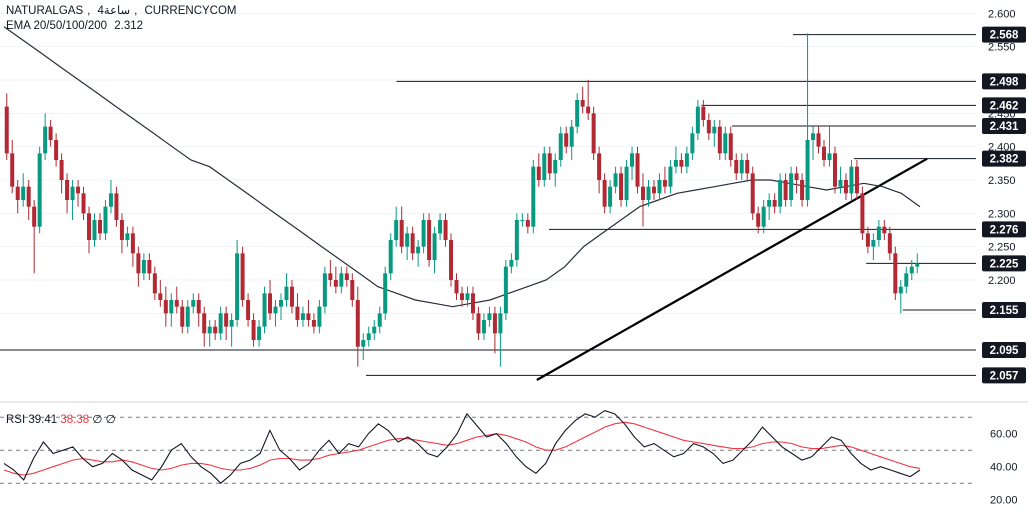 The width and height of the screenshot is (1028, 512). I want to click on y-tick-label: 2.300, so click(1002, 214).